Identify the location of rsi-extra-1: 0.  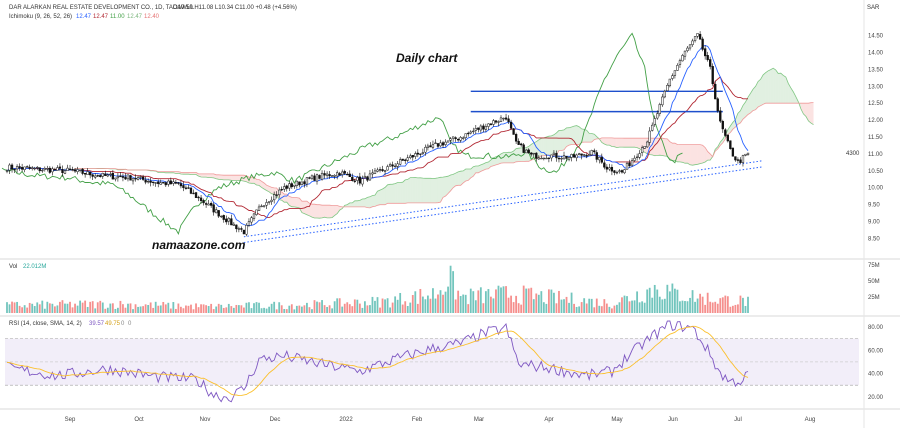
(123, 324).